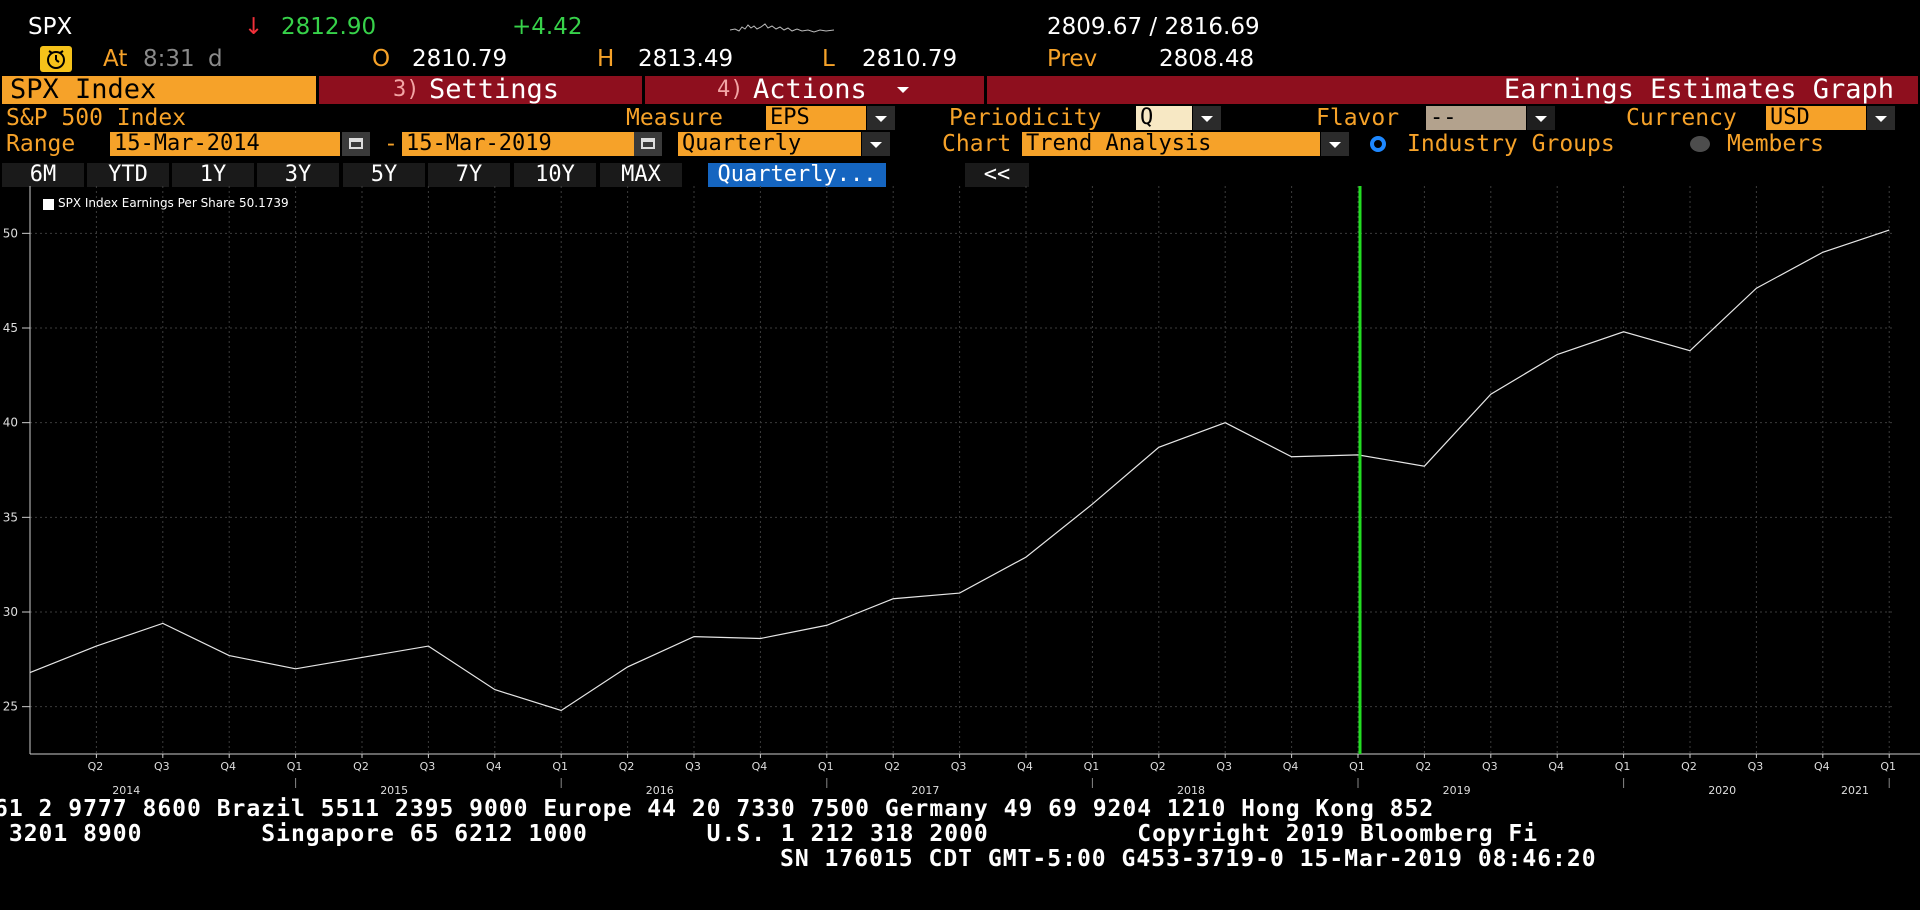  Describe the element at coordinates (115, 59) in the screenshot. I see `at-label: At` at that location.